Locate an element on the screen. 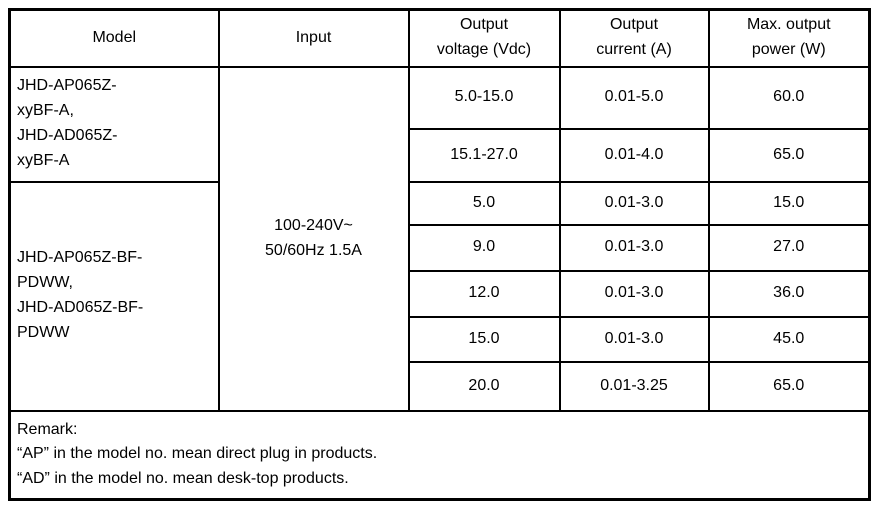  voltage-cell: 15.0 is located at coordinates (484, 339).